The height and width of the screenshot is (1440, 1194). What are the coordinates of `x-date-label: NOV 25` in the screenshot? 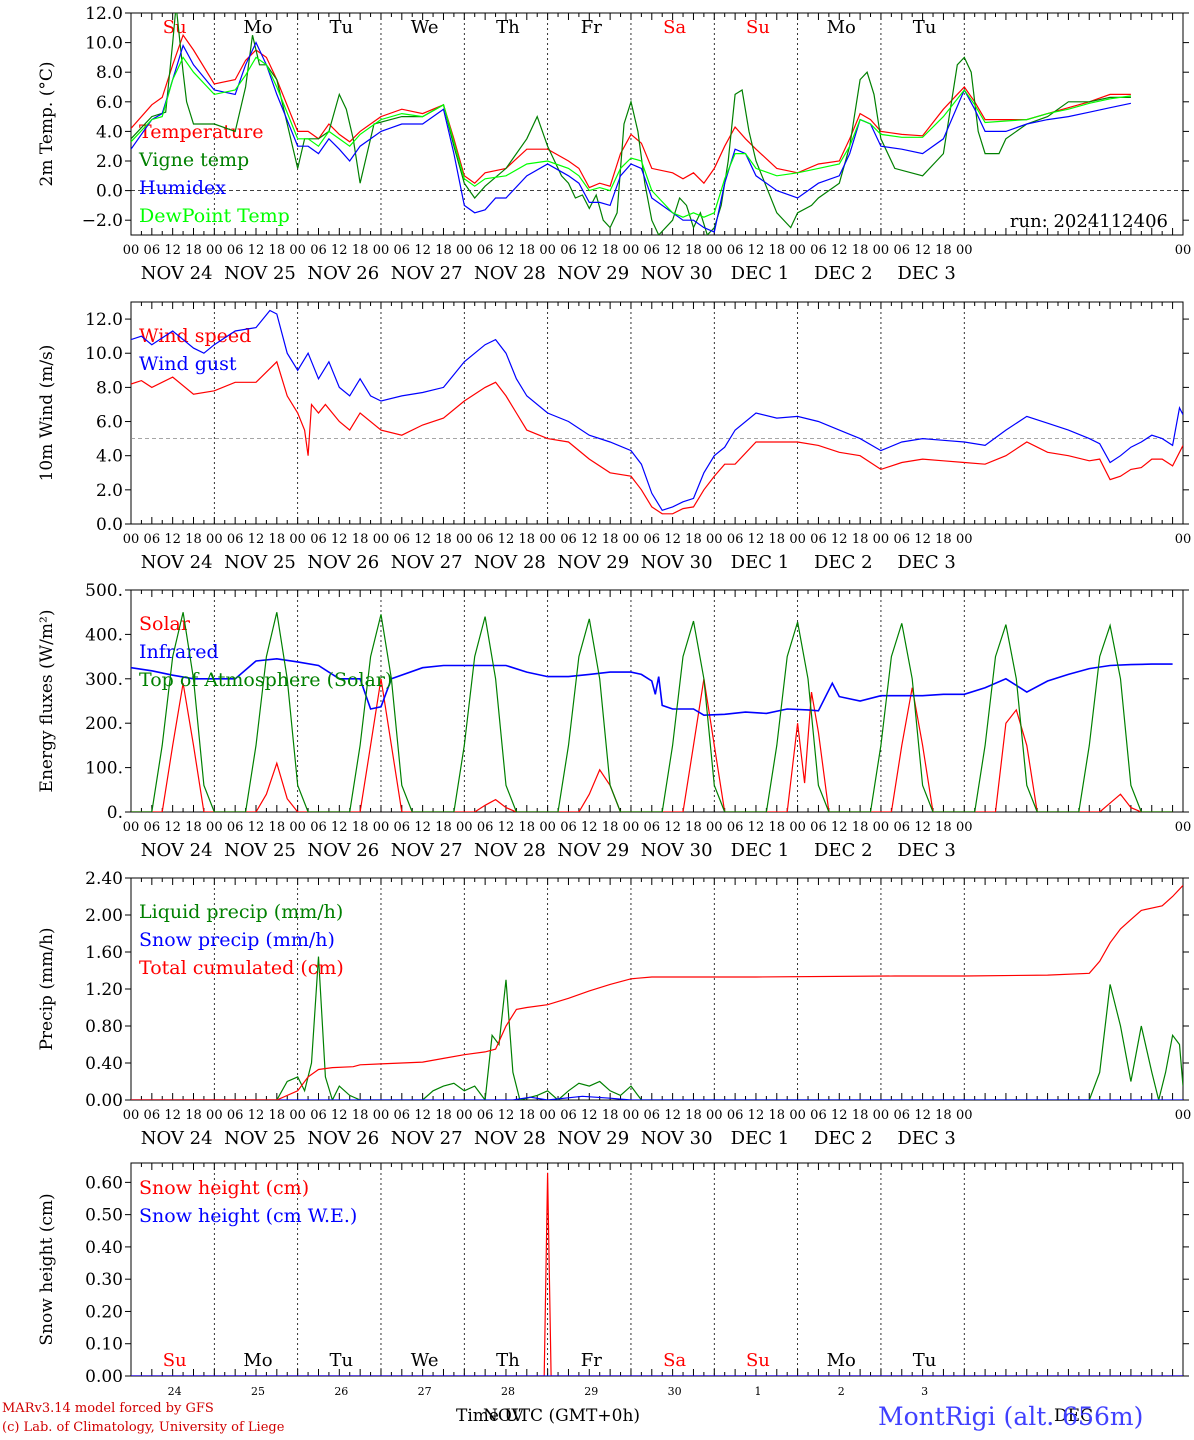 It's located at (260, 850).